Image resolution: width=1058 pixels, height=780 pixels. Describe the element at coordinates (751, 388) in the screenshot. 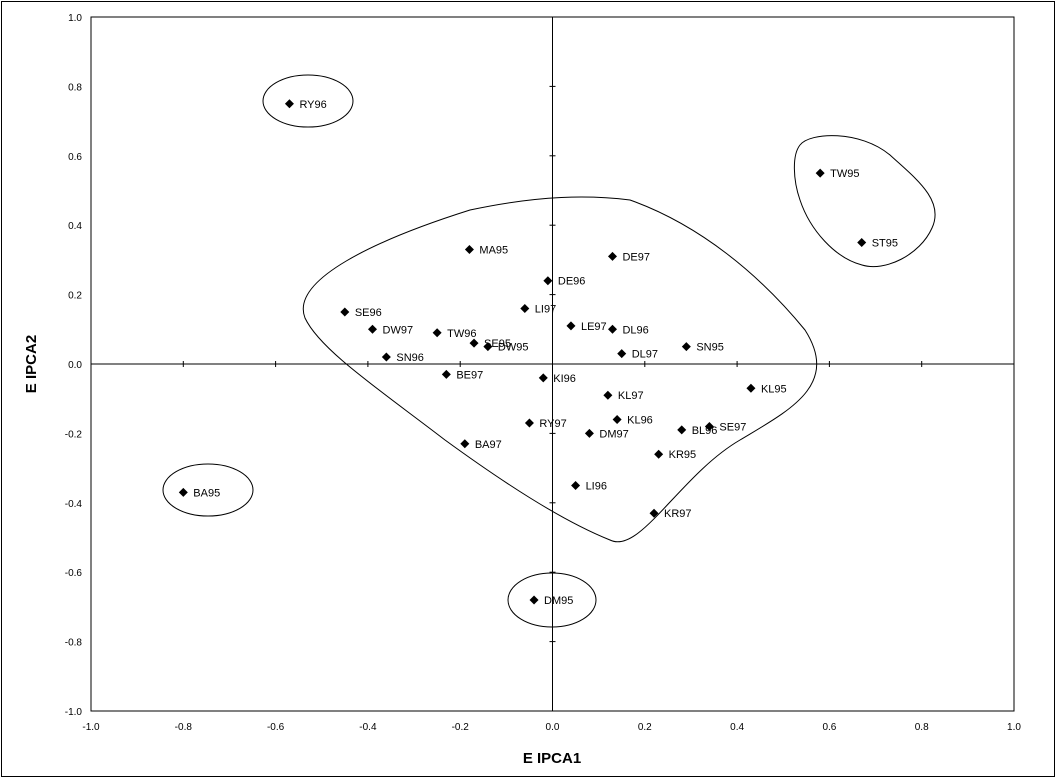

I see `point-marker-kl95` at that location.